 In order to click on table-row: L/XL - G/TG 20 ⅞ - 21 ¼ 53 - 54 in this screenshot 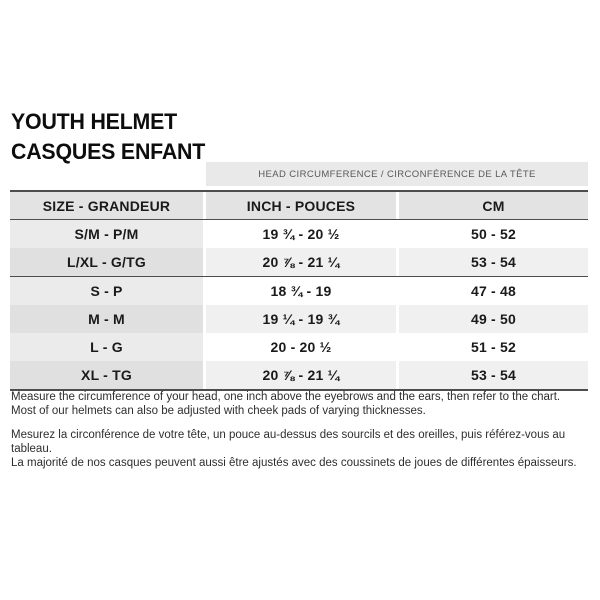, I will do `click(299, 262)`.